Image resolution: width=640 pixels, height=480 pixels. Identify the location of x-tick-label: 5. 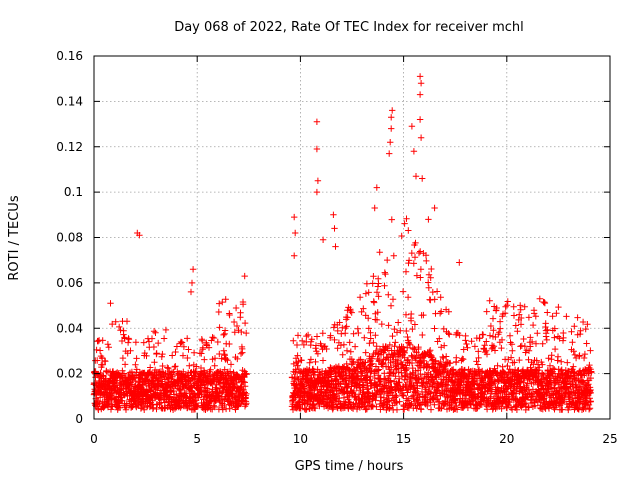
(197, 439).